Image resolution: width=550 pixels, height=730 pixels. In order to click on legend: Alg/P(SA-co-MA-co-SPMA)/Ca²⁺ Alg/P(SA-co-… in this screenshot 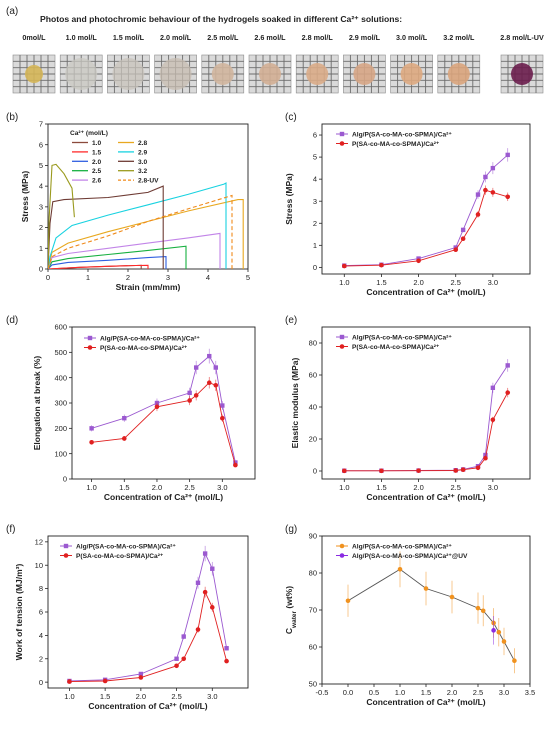, I will do `click(402, 551)`.